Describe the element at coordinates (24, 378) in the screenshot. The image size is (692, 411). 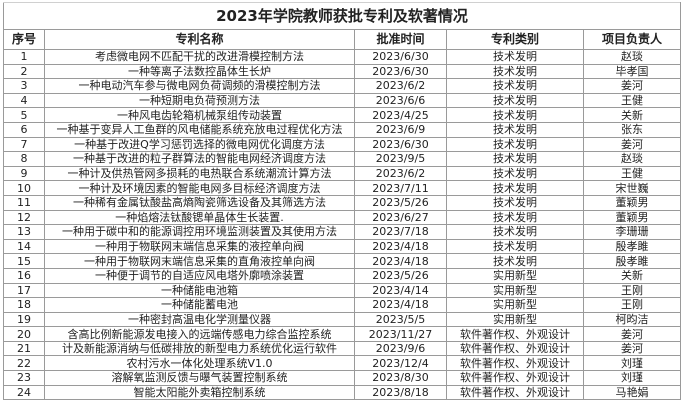
I see `cell-col-index: 23` at that location.